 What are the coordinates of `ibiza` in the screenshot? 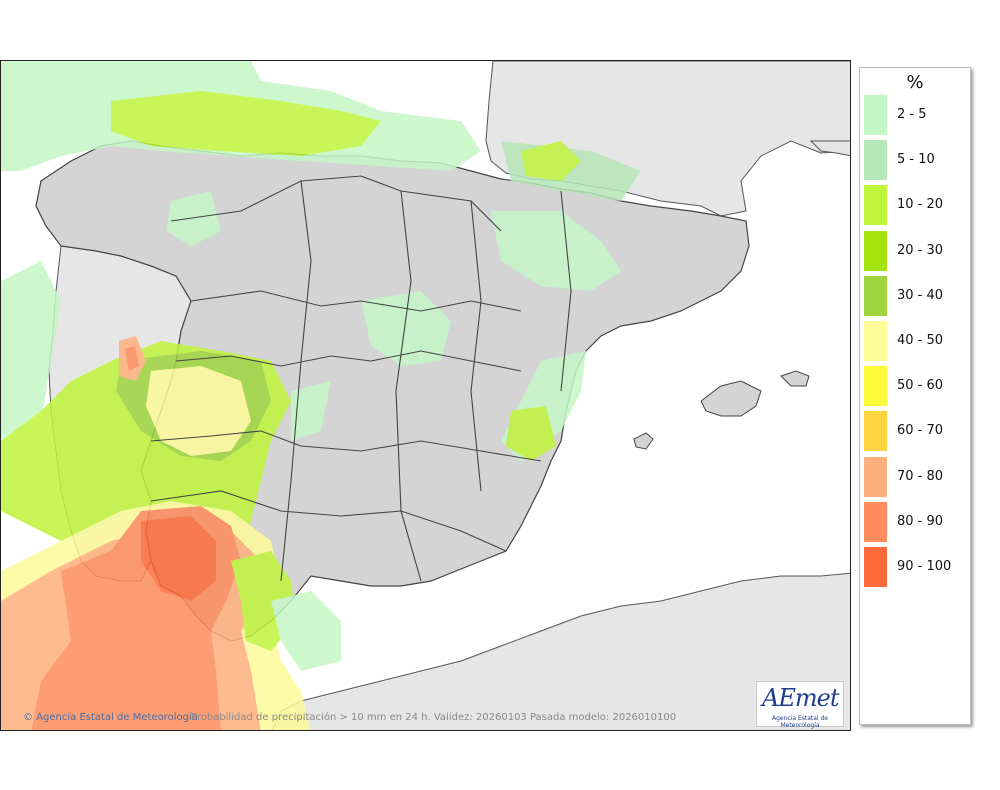 It's located at (643, 441).